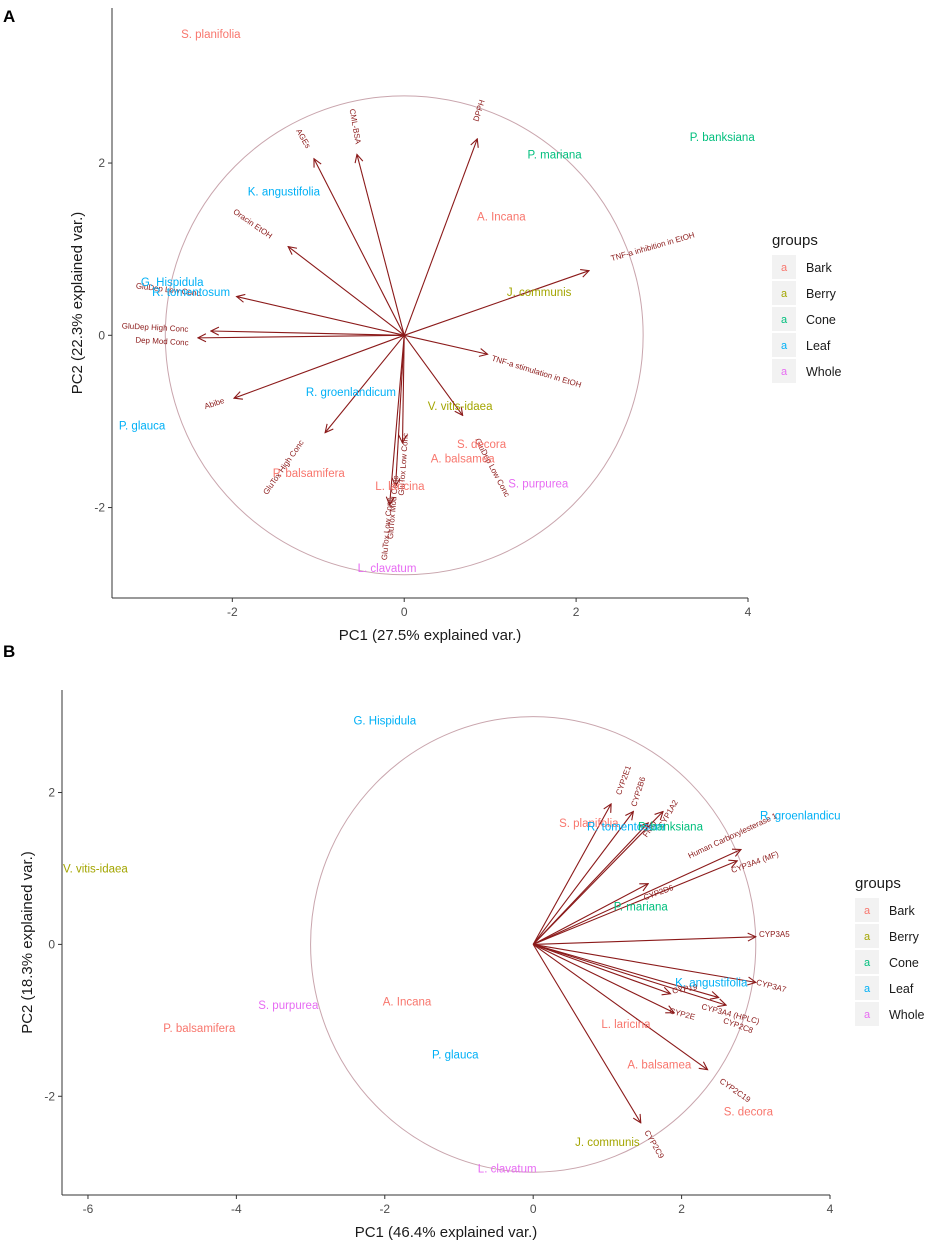  Describe the element at coordinates (659, 1065) in the screenshot. I see `sample-label: A. balsamea` at that location.